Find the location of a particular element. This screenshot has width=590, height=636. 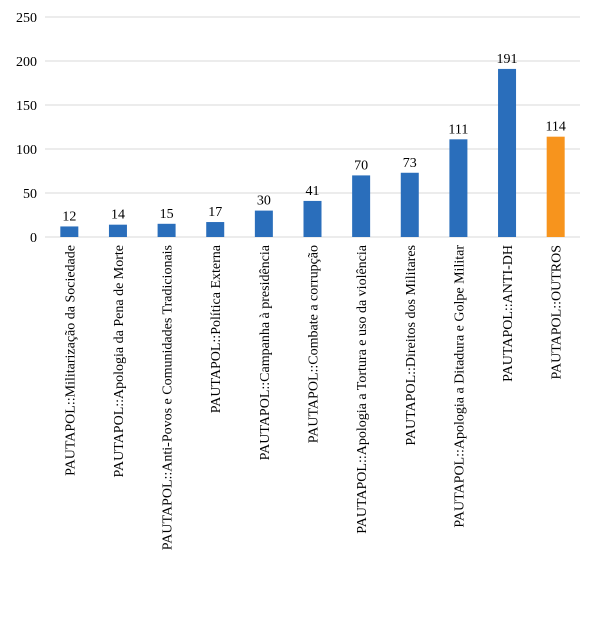

x-tick-label: PAUTAPOL::ANTI-DH is located at coordinates (508, 313).